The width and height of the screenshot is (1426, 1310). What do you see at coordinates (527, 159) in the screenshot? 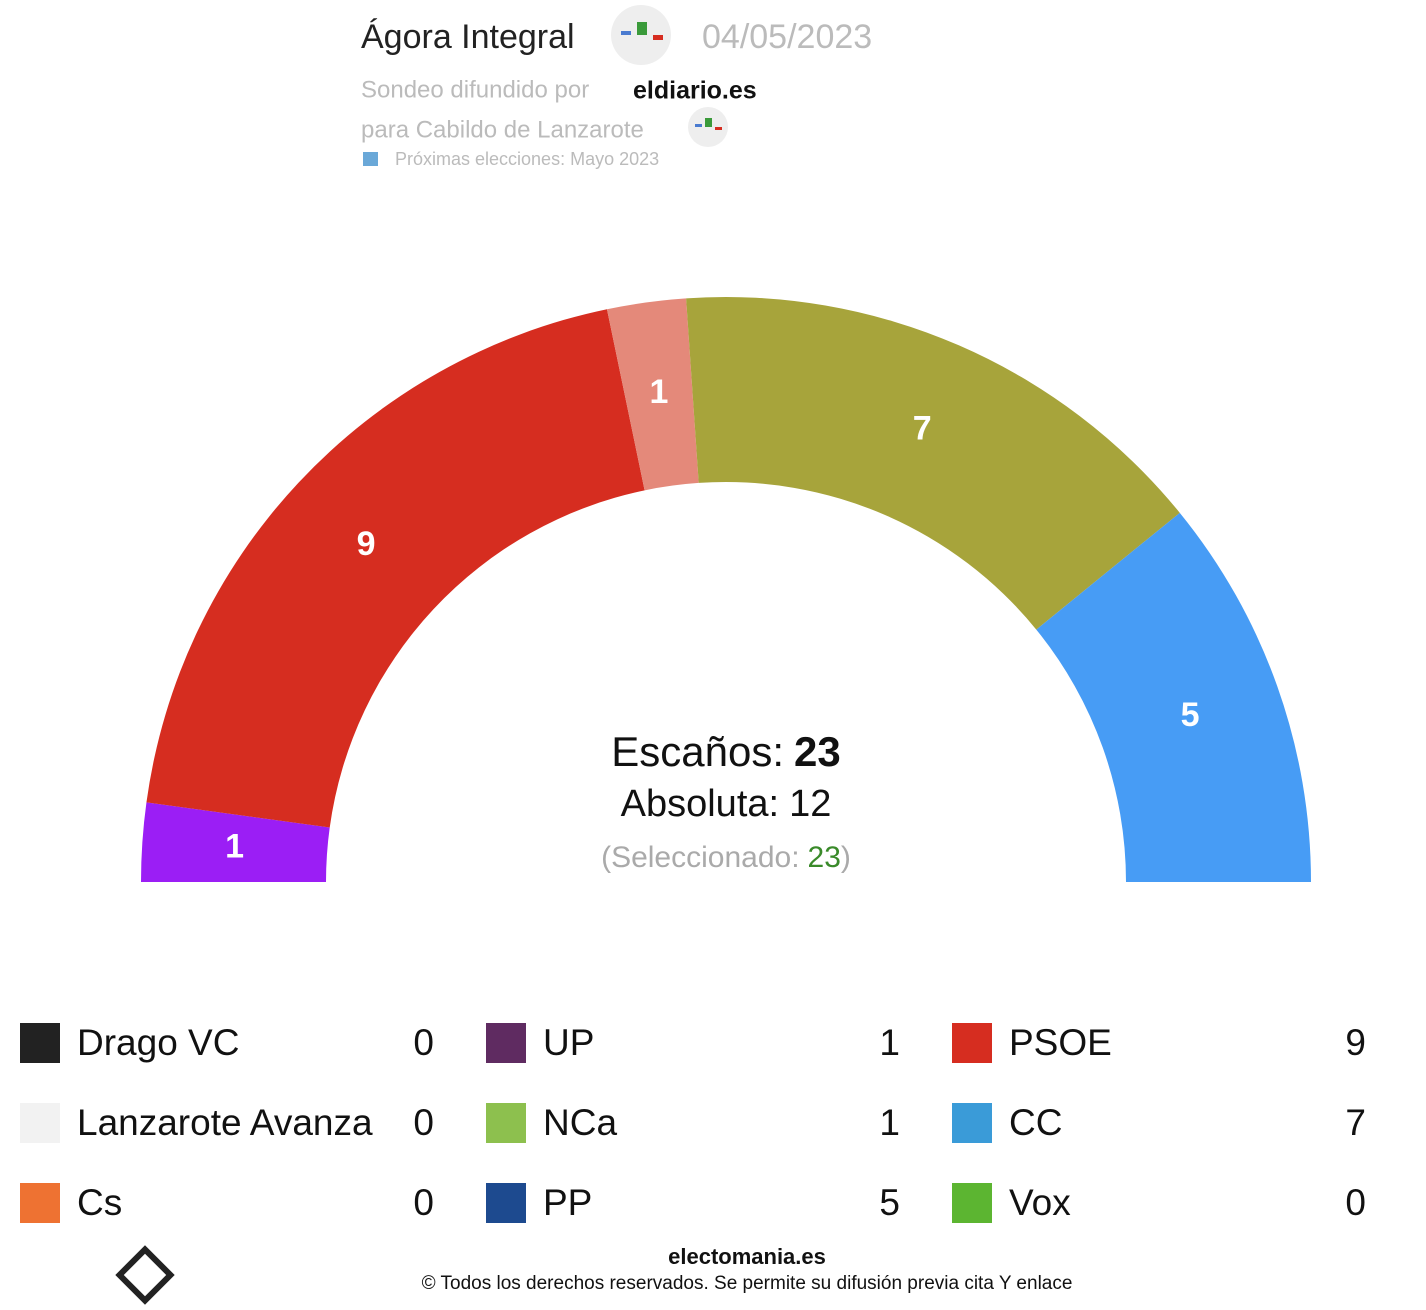
I see `next-election: Próximas elecciones: Mayo 2023` at bounding box center [527, 159].